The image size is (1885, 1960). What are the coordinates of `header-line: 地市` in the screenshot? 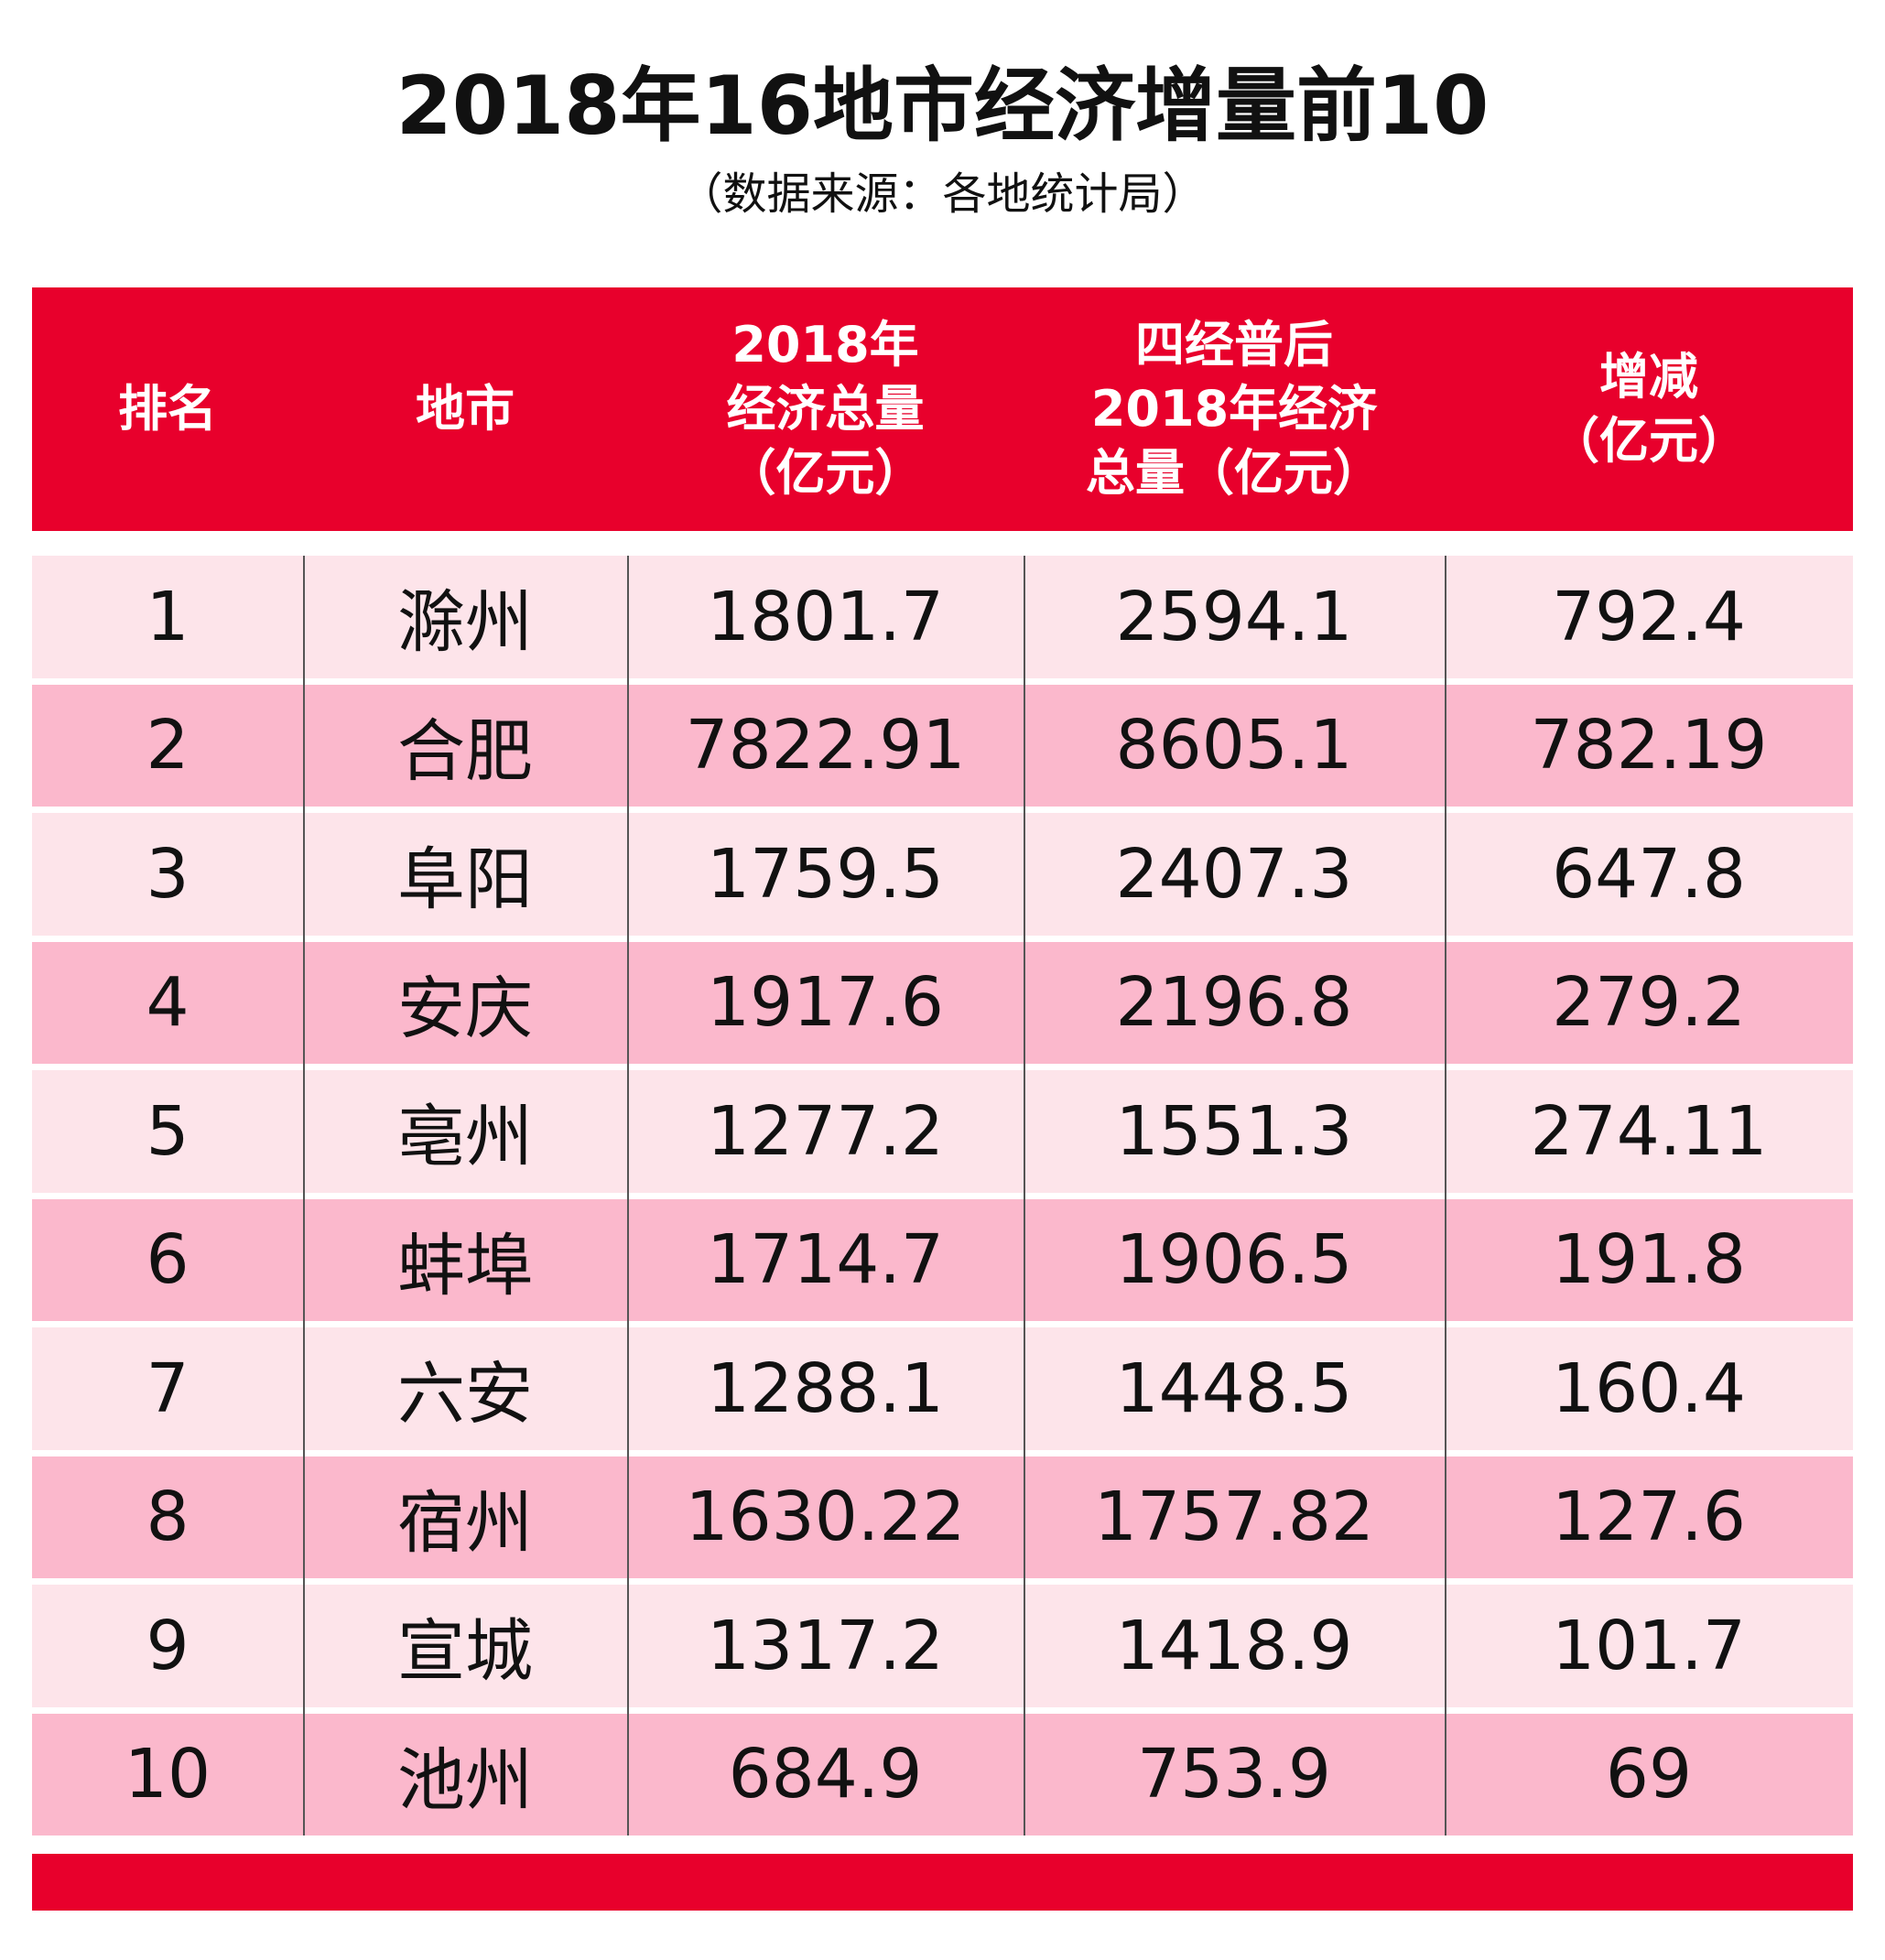 It's located at (465, 409).